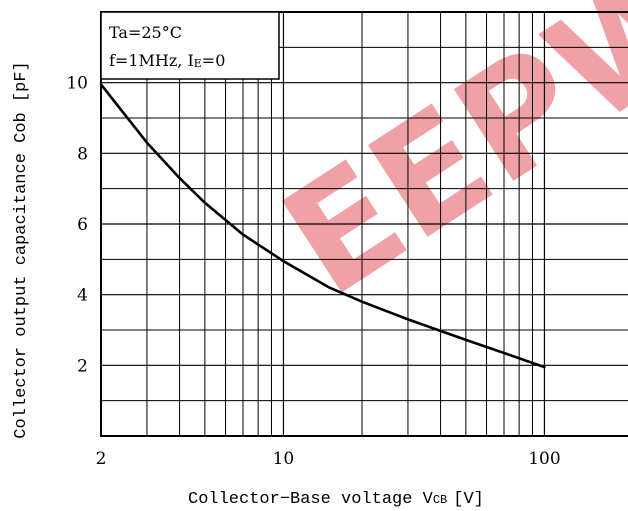  I want to click on annotation-conditions-suffix: =0, so click(214, 60).